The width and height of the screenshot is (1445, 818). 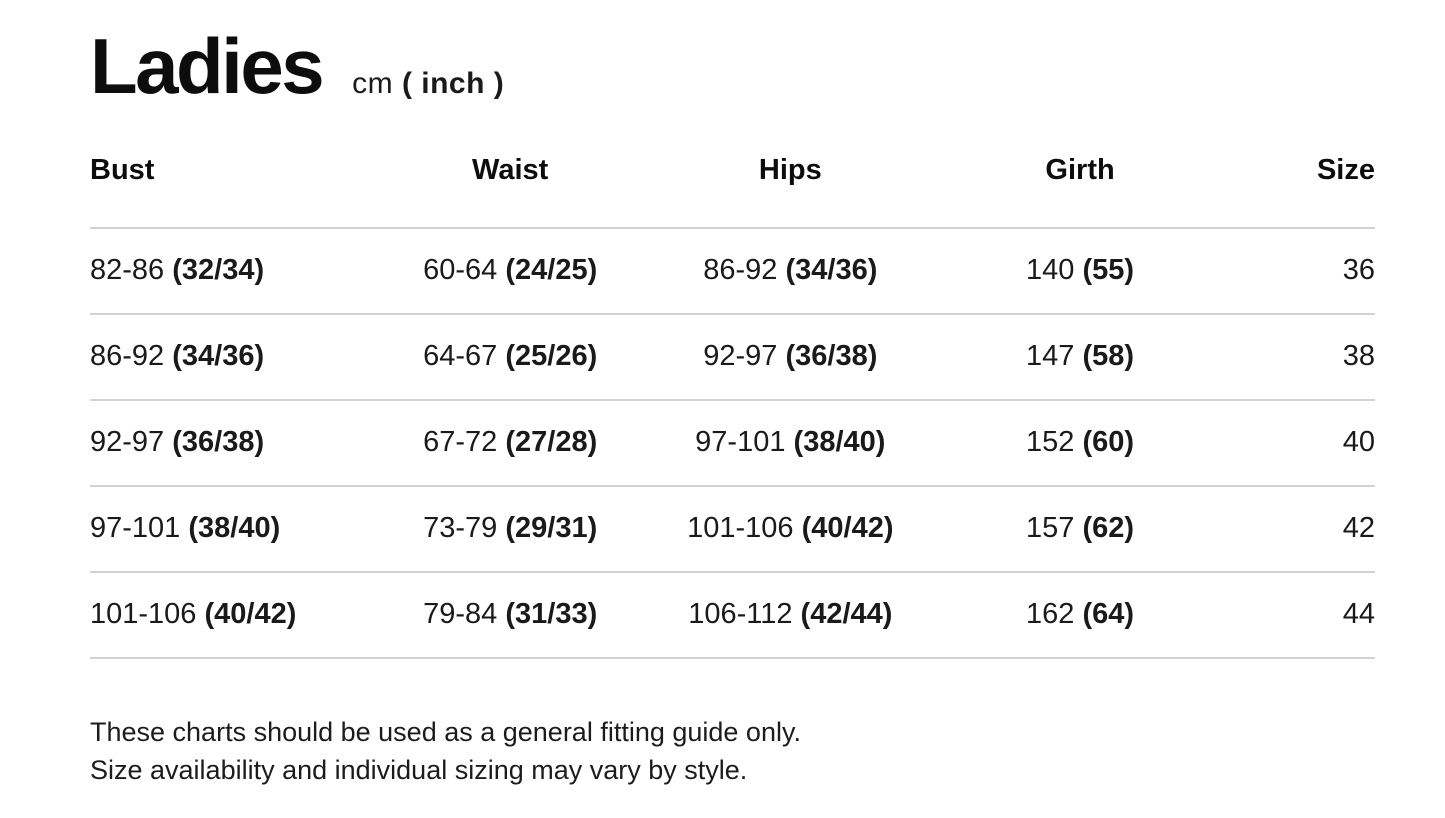 What do you see at coordinates (790, 443) in the screenshot?
I see `hips-cell: 97-101 (38/40)` at bounding box center [790, 443].